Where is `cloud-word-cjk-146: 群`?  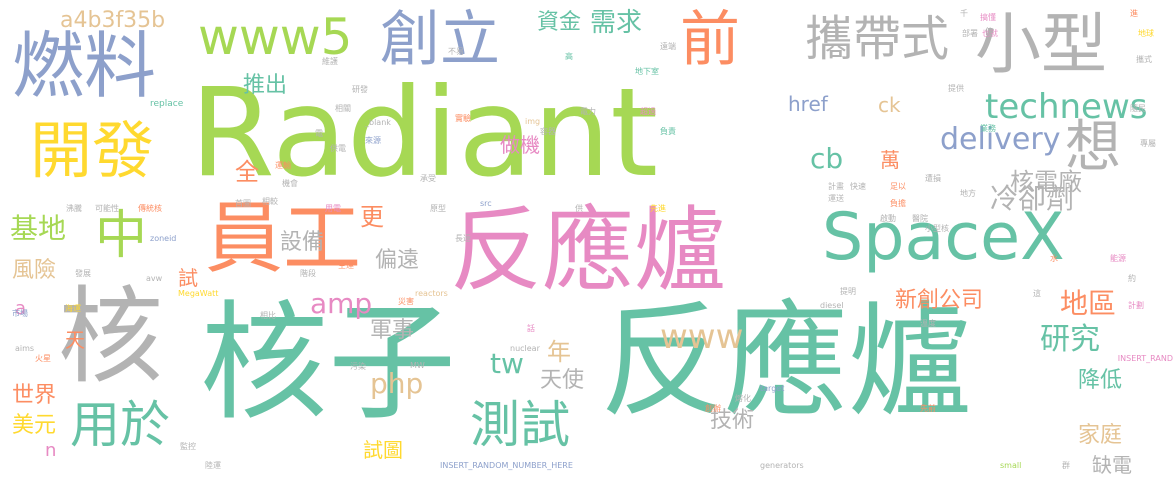 cloud-word-cjk-146: 群 is located at coordinates (1066, 465).